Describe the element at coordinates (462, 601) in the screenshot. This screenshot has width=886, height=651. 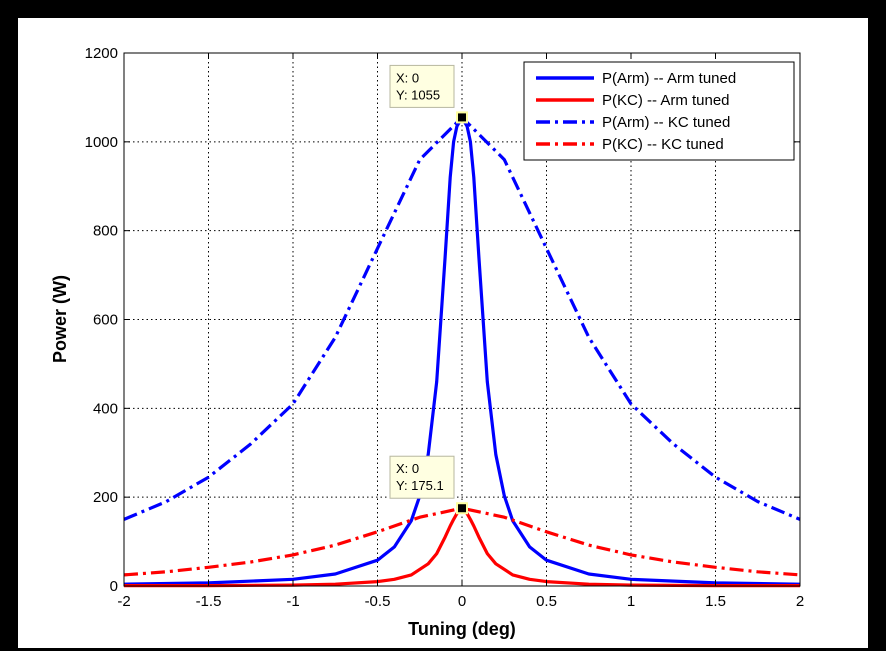
I see `x-tick-label: 0` at that location.